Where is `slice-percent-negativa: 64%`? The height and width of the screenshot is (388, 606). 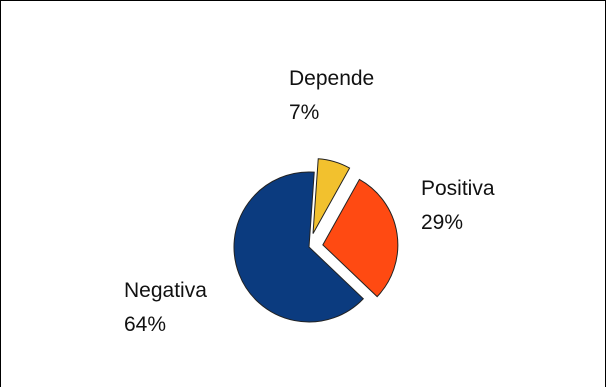
slice-percent-negativa: 64% is located at coordinates (145, 324).